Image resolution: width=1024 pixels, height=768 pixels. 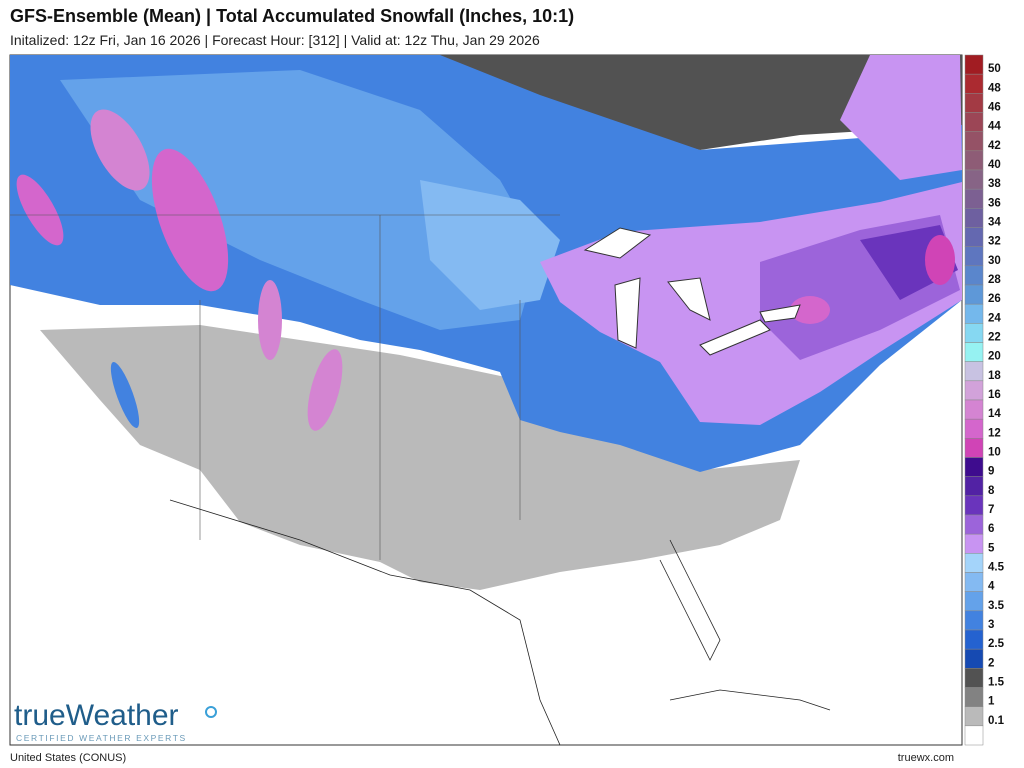 What do you see at coordinates (994, 88) in the screenshot?
I see `legend-label: 48` at bounding box center [994, 88].